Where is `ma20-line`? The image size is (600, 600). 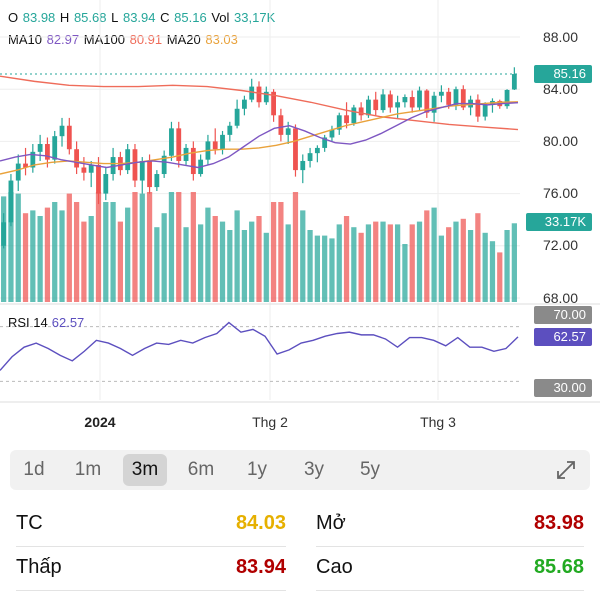
ma20-line is located at coordinates (259, 138).